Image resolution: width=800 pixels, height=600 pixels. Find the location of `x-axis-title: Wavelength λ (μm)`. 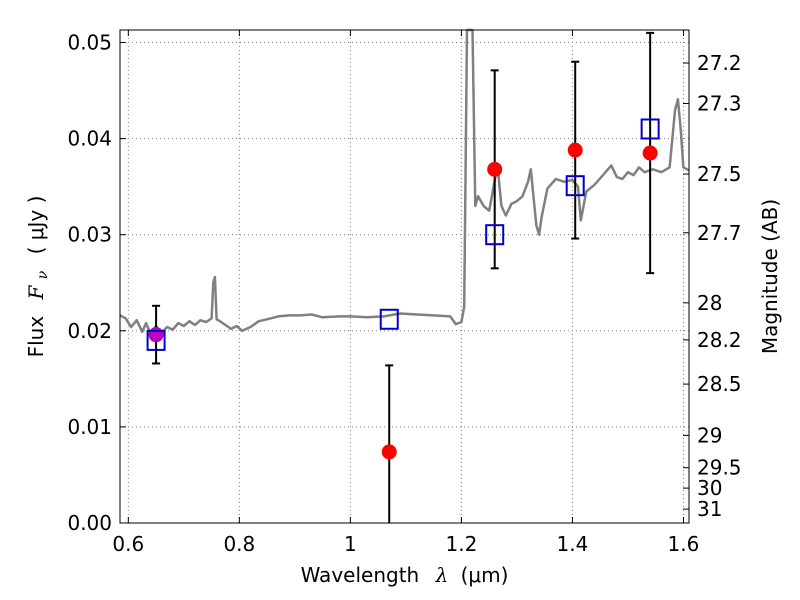

x-axis-title: Wavelength λ (μm) is located at coordinates (405, 575).